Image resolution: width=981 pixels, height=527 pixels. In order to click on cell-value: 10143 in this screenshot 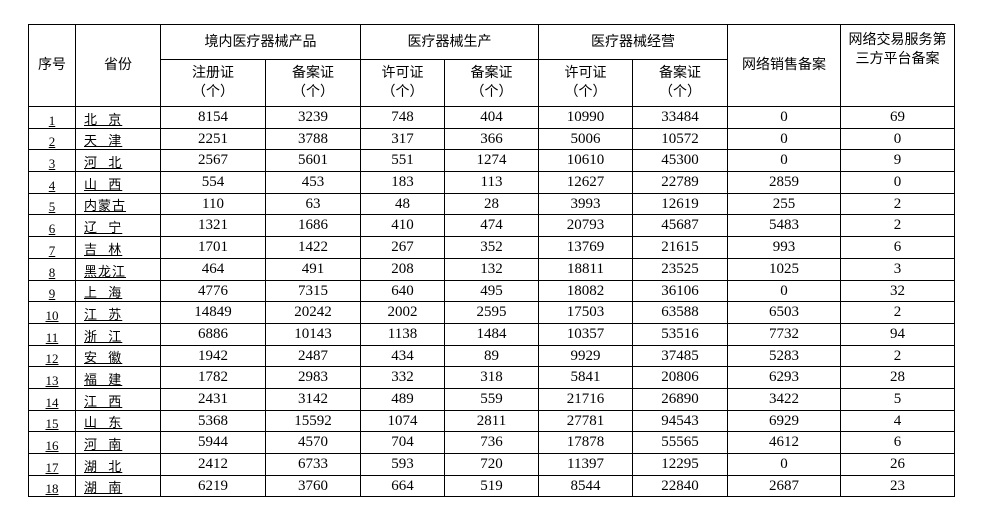, I will do `click(313, 334)`.